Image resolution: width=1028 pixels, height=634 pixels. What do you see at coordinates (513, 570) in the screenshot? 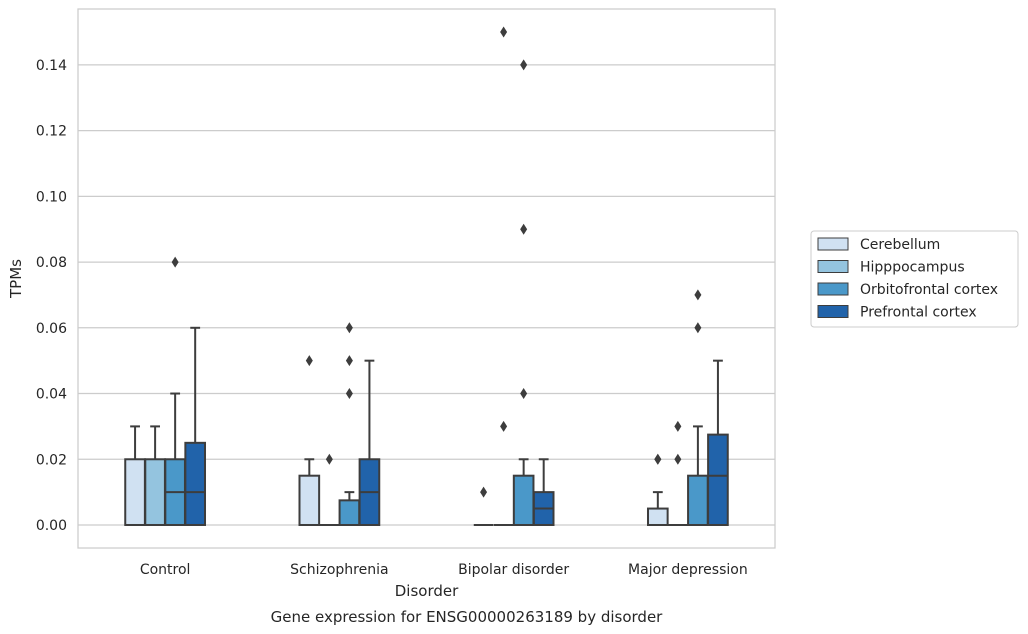
I see `x-tick-label: Bipolar disorder` at bounding box center [513, 570].